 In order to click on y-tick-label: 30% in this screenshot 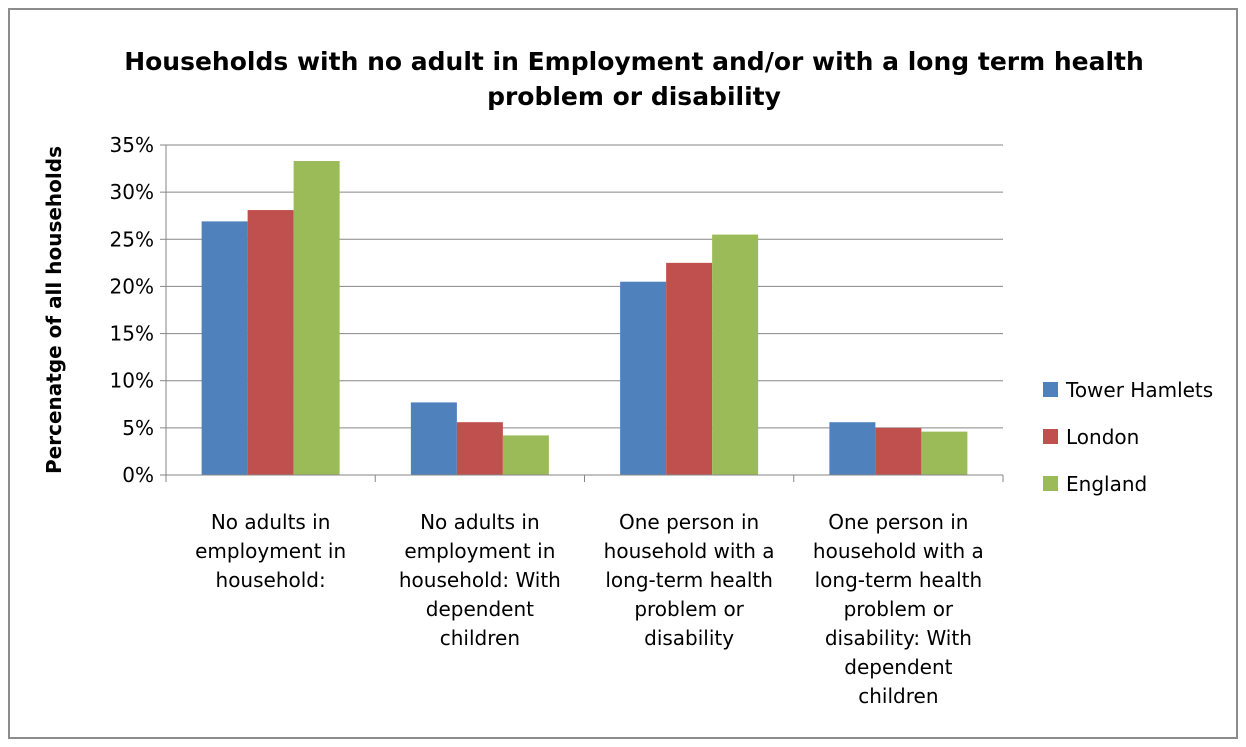, I will do `click(132, 192)`.